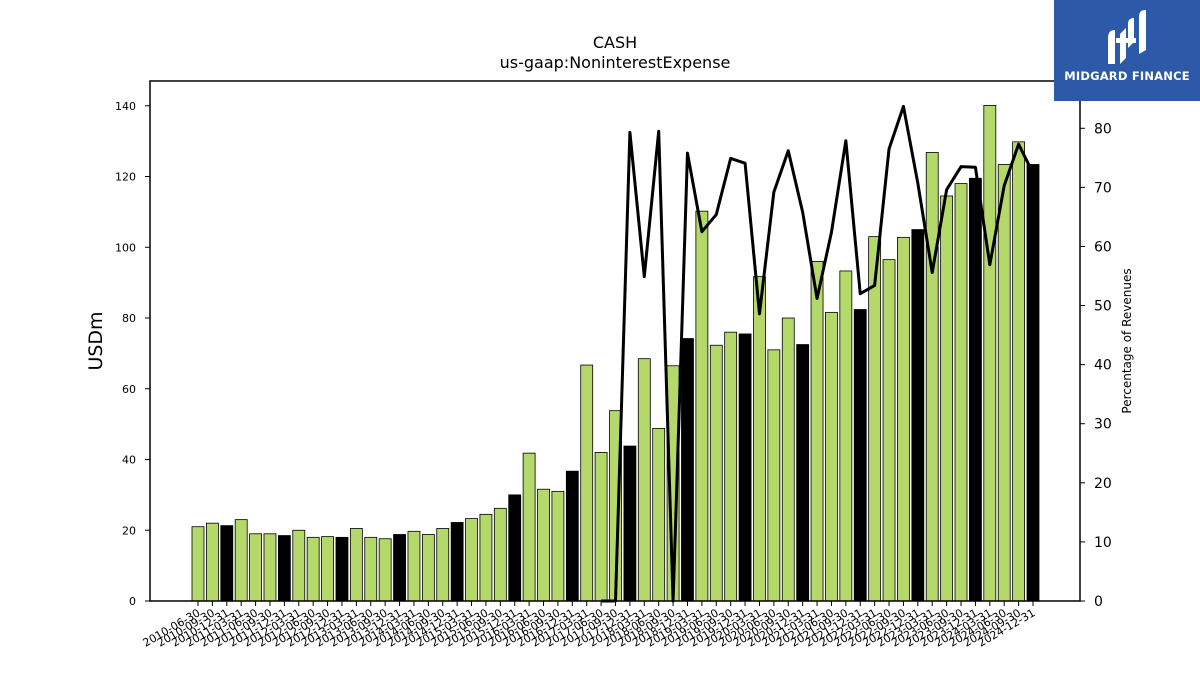  I want to click on y2-tick-label: 10, so click(1103, 543).